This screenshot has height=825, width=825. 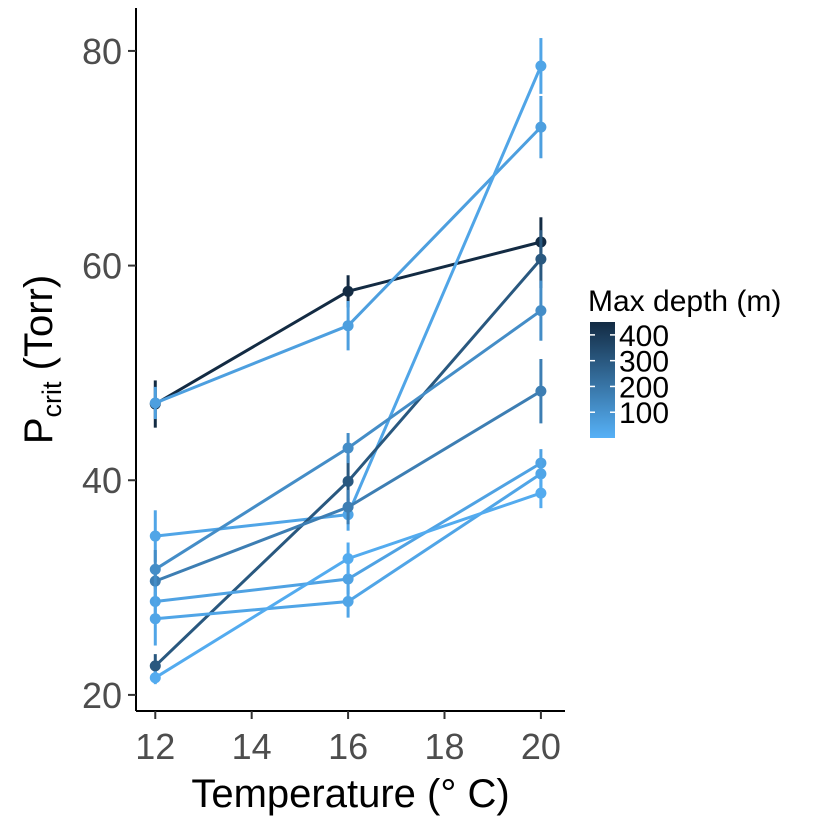 What do you see at coordinates (52, 399) in the screenshot?
I see `y-axis-title-sub: crit` at bounding box center [52, 399].